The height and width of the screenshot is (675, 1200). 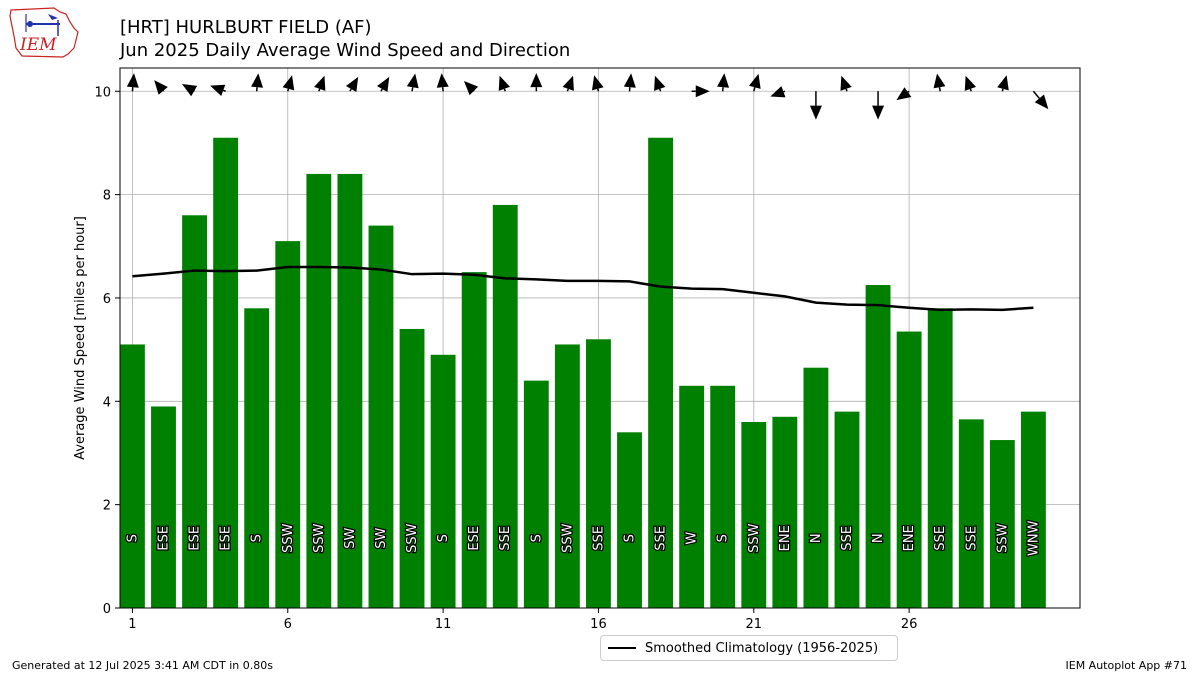 What do you see at coordinates (257, 538) in the screenshot?
I see `direction-label-day-5: S` at bounding box center [257, 538].